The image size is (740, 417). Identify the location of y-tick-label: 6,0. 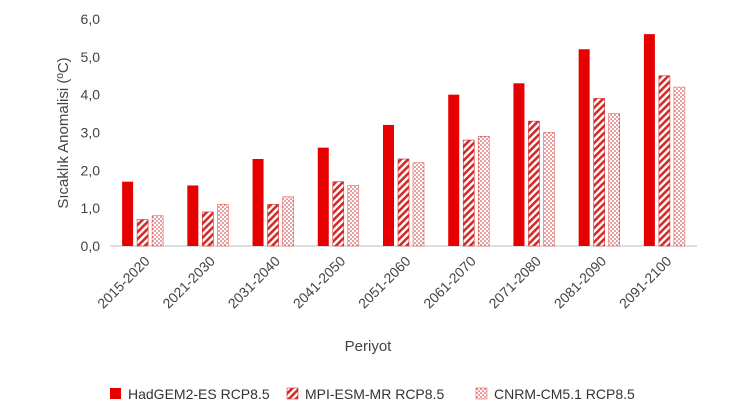
(91, 19).